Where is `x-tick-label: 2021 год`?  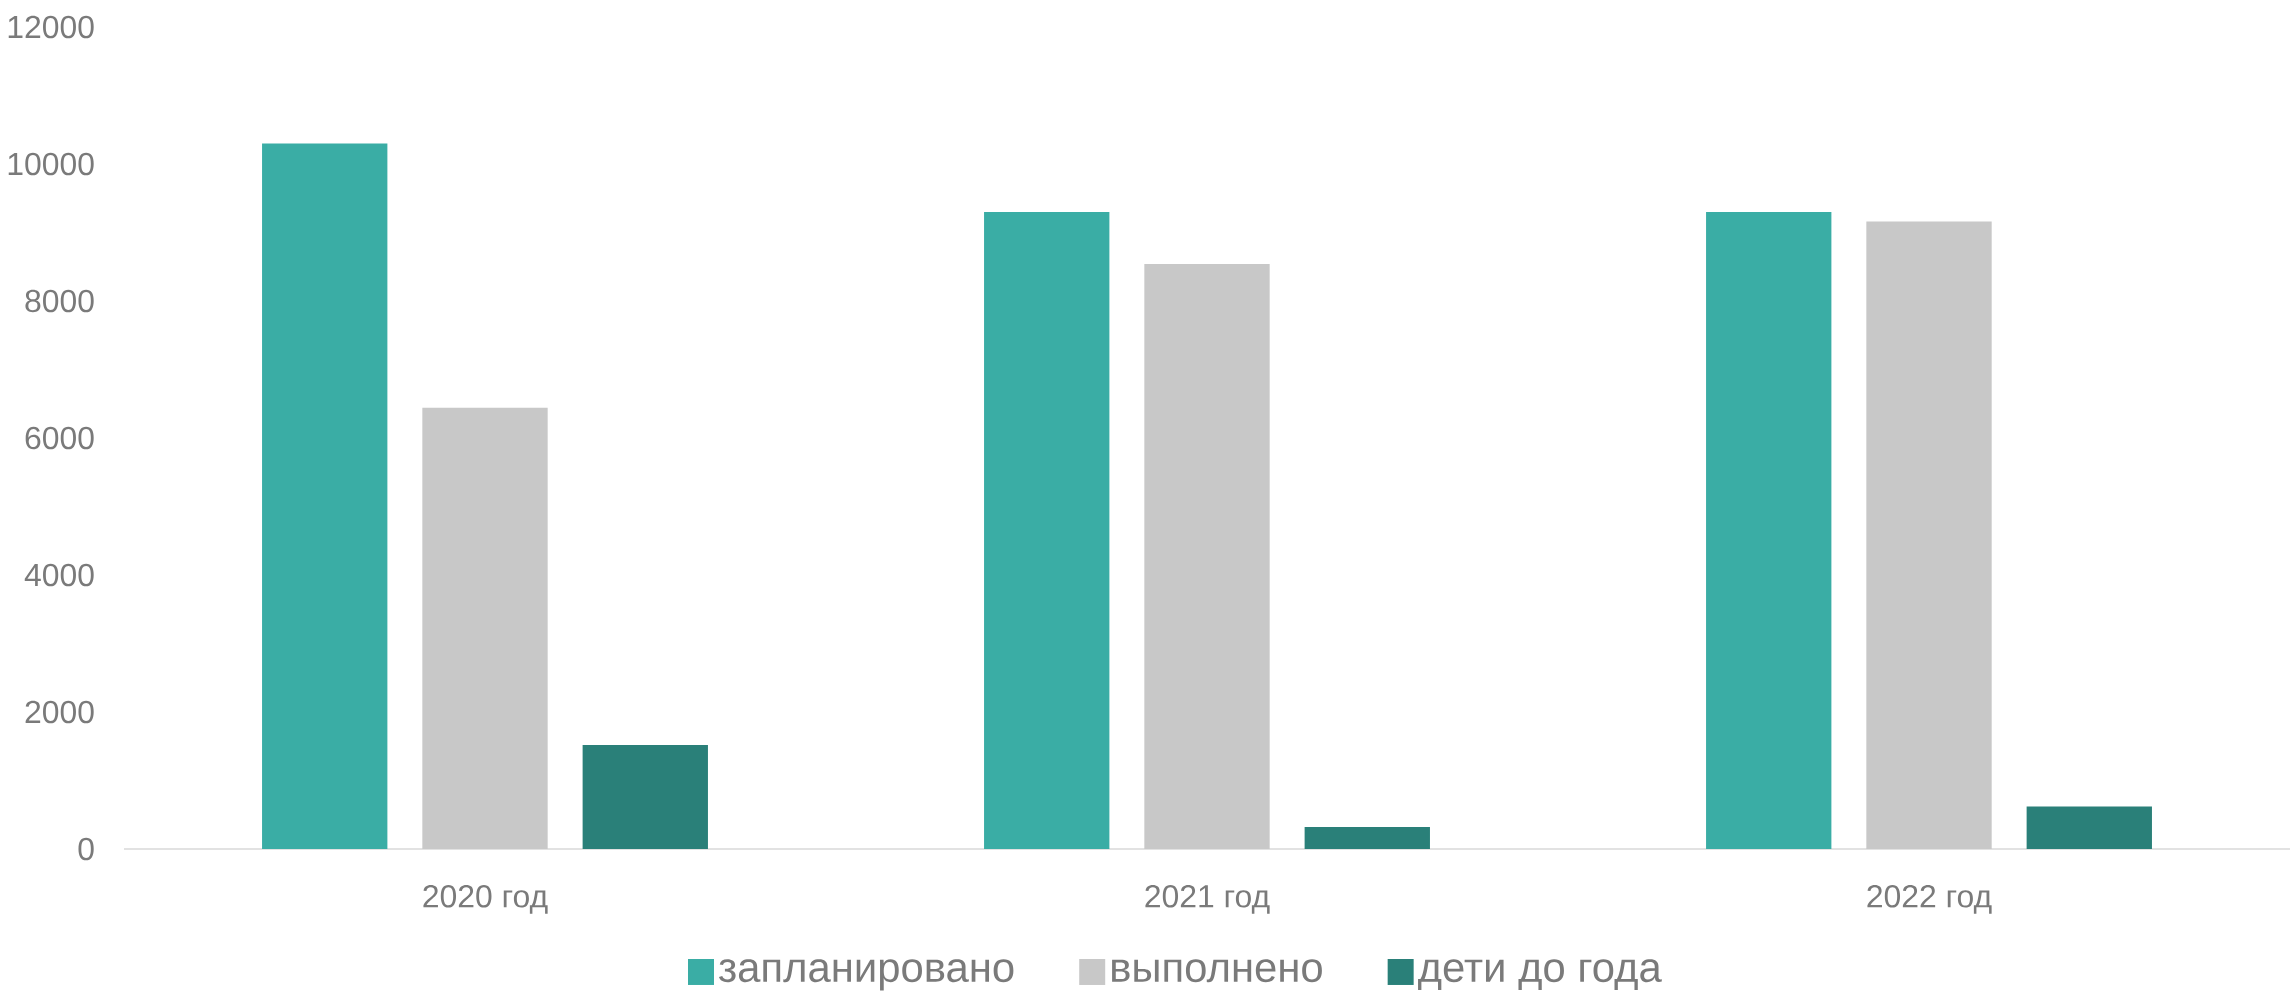 x-tick-label: 2021 год is located at coordinates (1207, 899).